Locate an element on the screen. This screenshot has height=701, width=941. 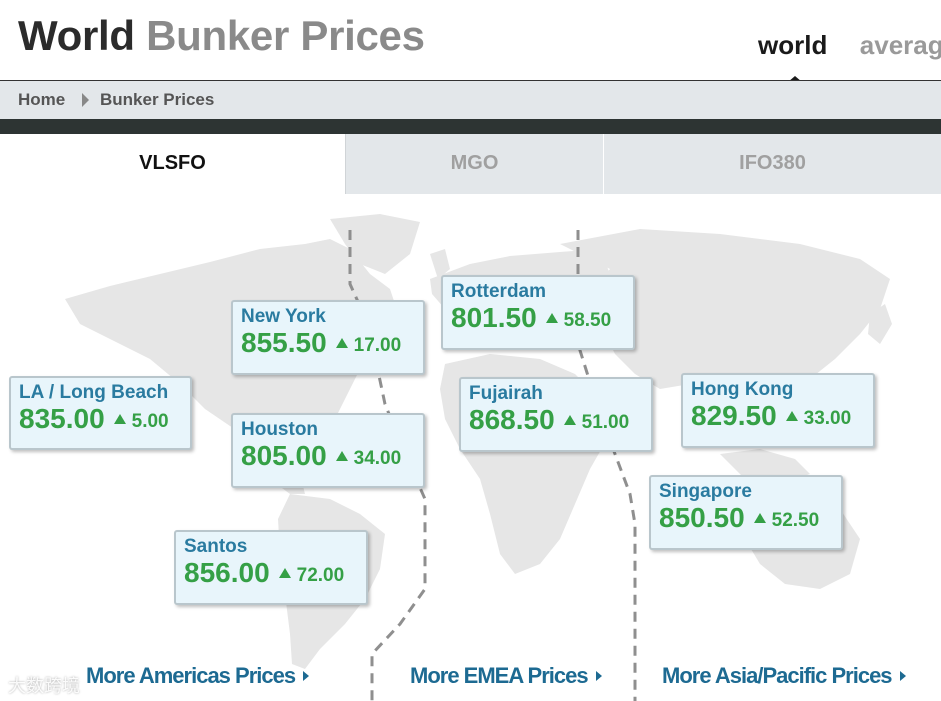
price-change: 5.00 is located at coordinates (150, 421).